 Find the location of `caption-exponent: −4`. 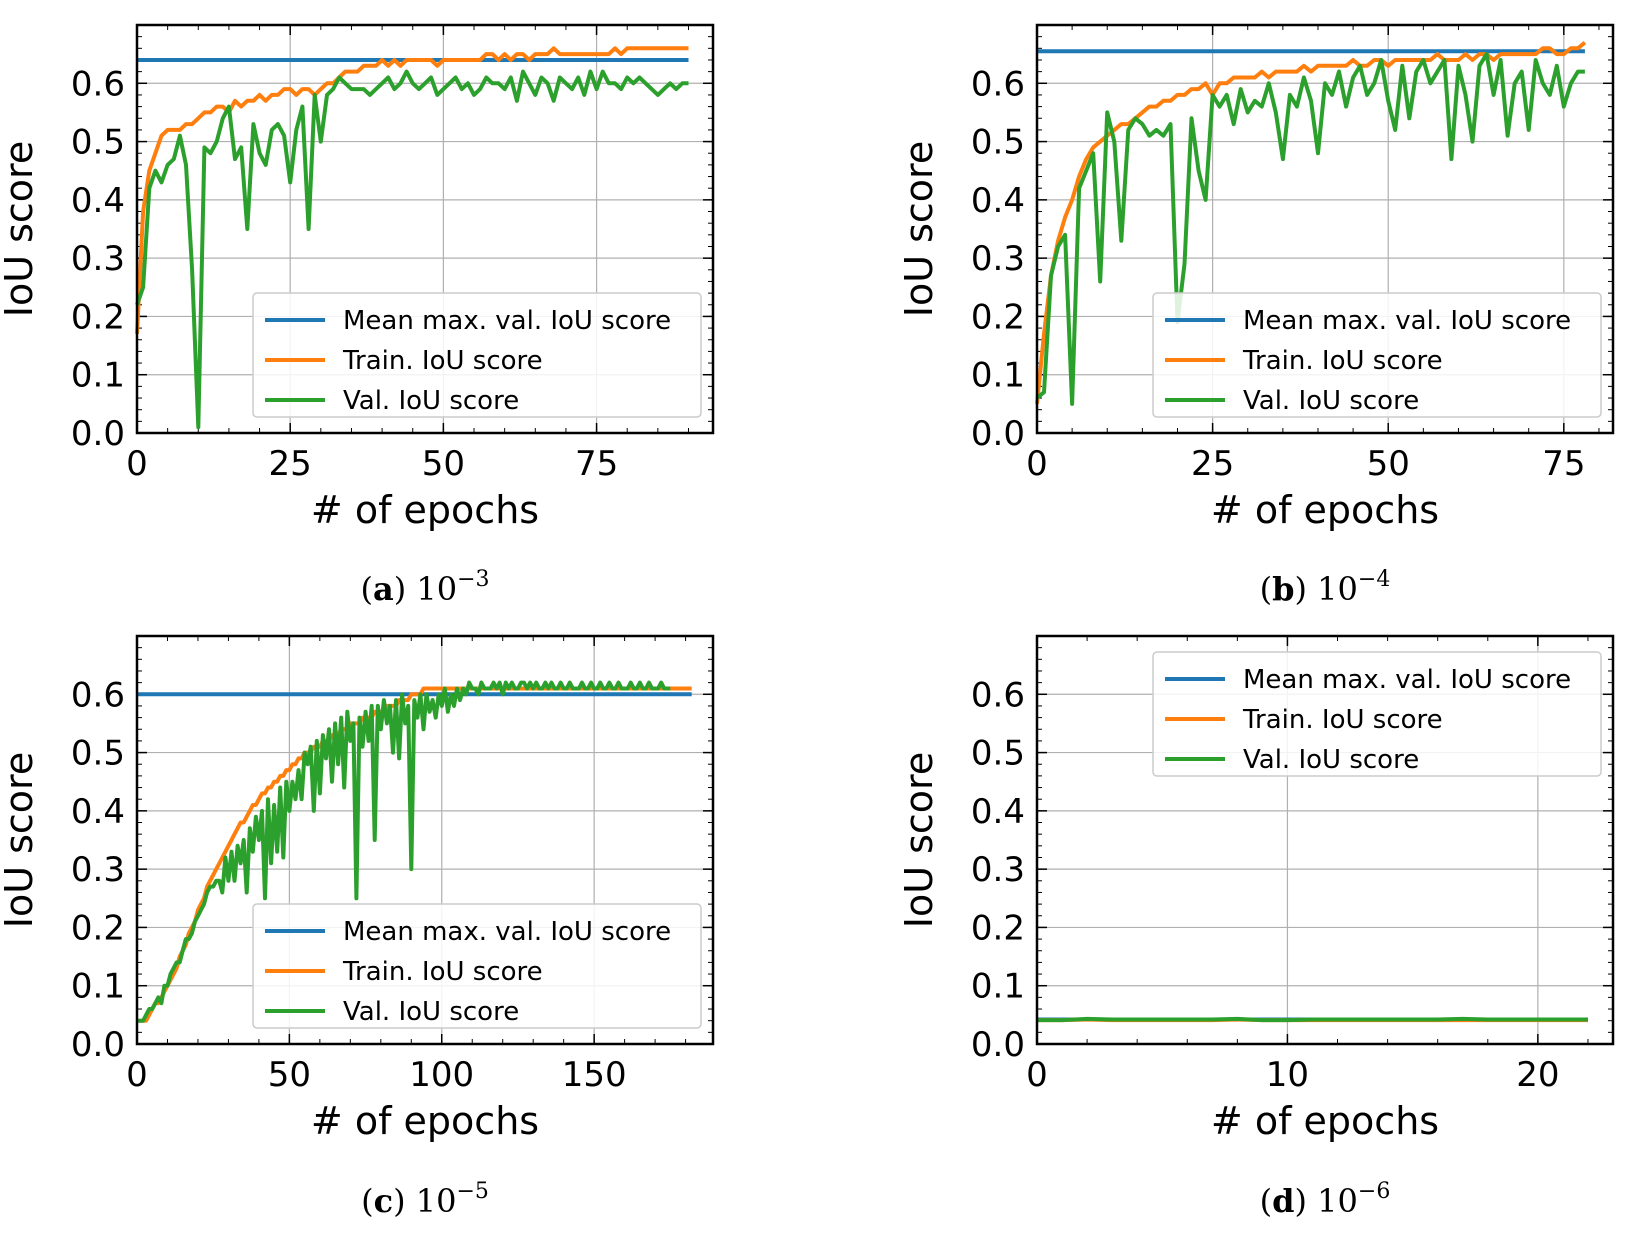

caption-exponent: −4 is located at coordinates (1374, 579).